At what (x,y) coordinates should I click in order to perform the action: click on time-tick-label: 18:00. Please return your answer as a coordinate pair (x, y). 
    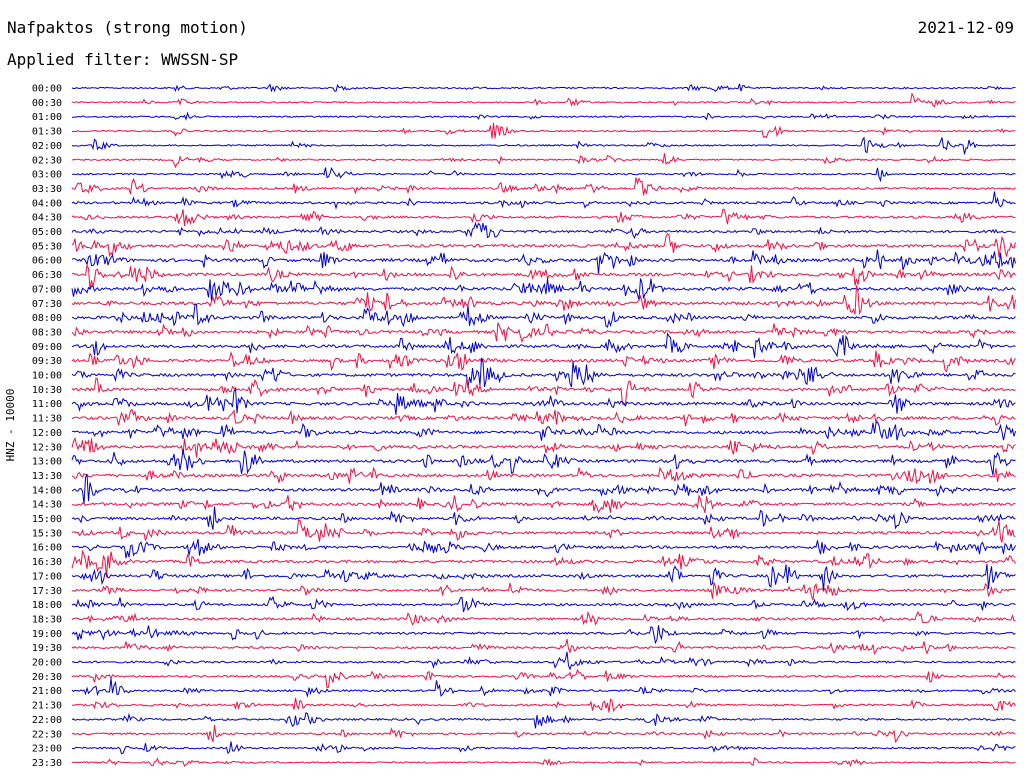
    Looking at the image, I should click on (47, 605).